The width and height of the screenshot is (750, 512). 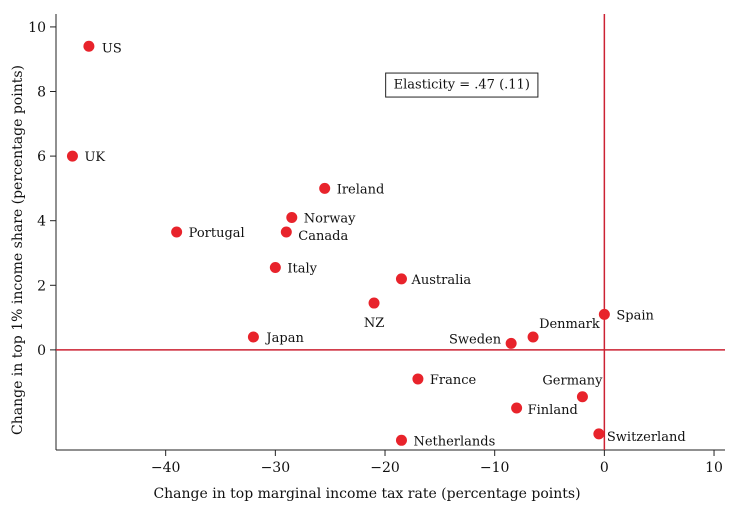 What do you see at coordinates (112, 48) in the screenshot?
I see `point-label-us: US` at bounding box center [112, 48].